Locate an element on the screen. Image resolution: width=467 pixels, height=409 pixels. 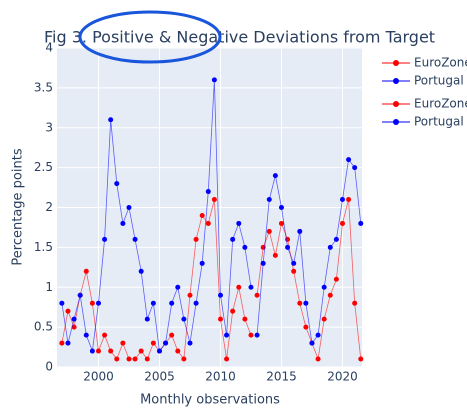
hand-drawn-circle is located at coordinates (150, 37).